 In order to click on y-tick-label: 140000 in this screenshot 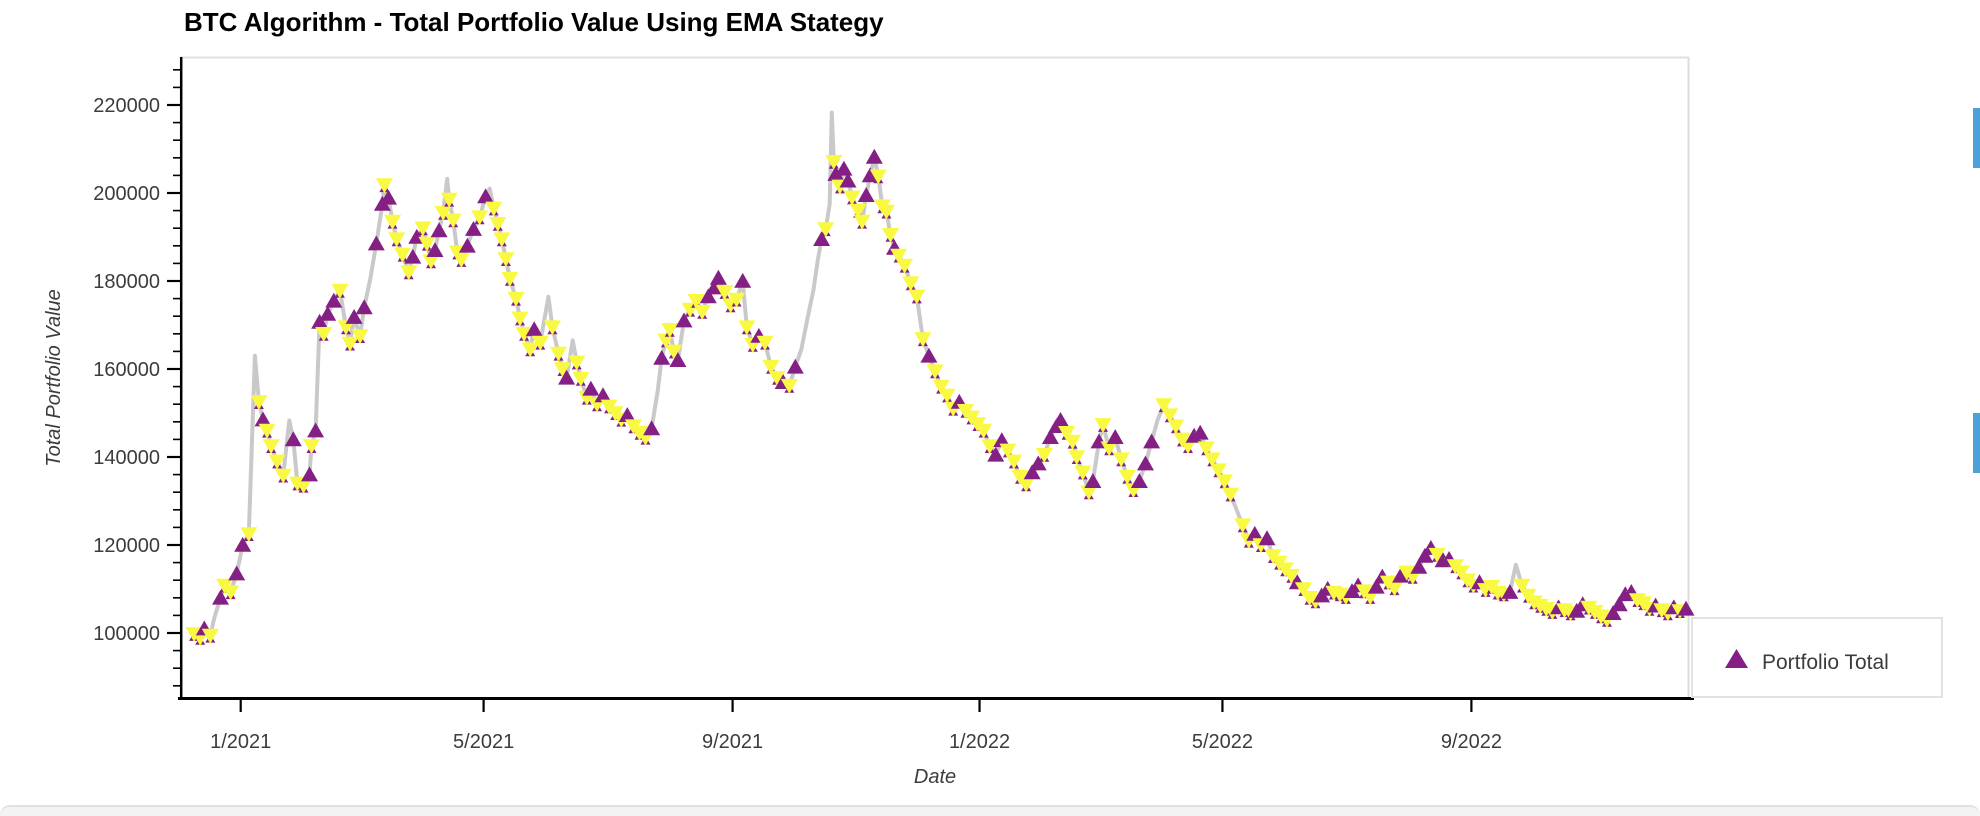, I will do `click(126, 458)`.